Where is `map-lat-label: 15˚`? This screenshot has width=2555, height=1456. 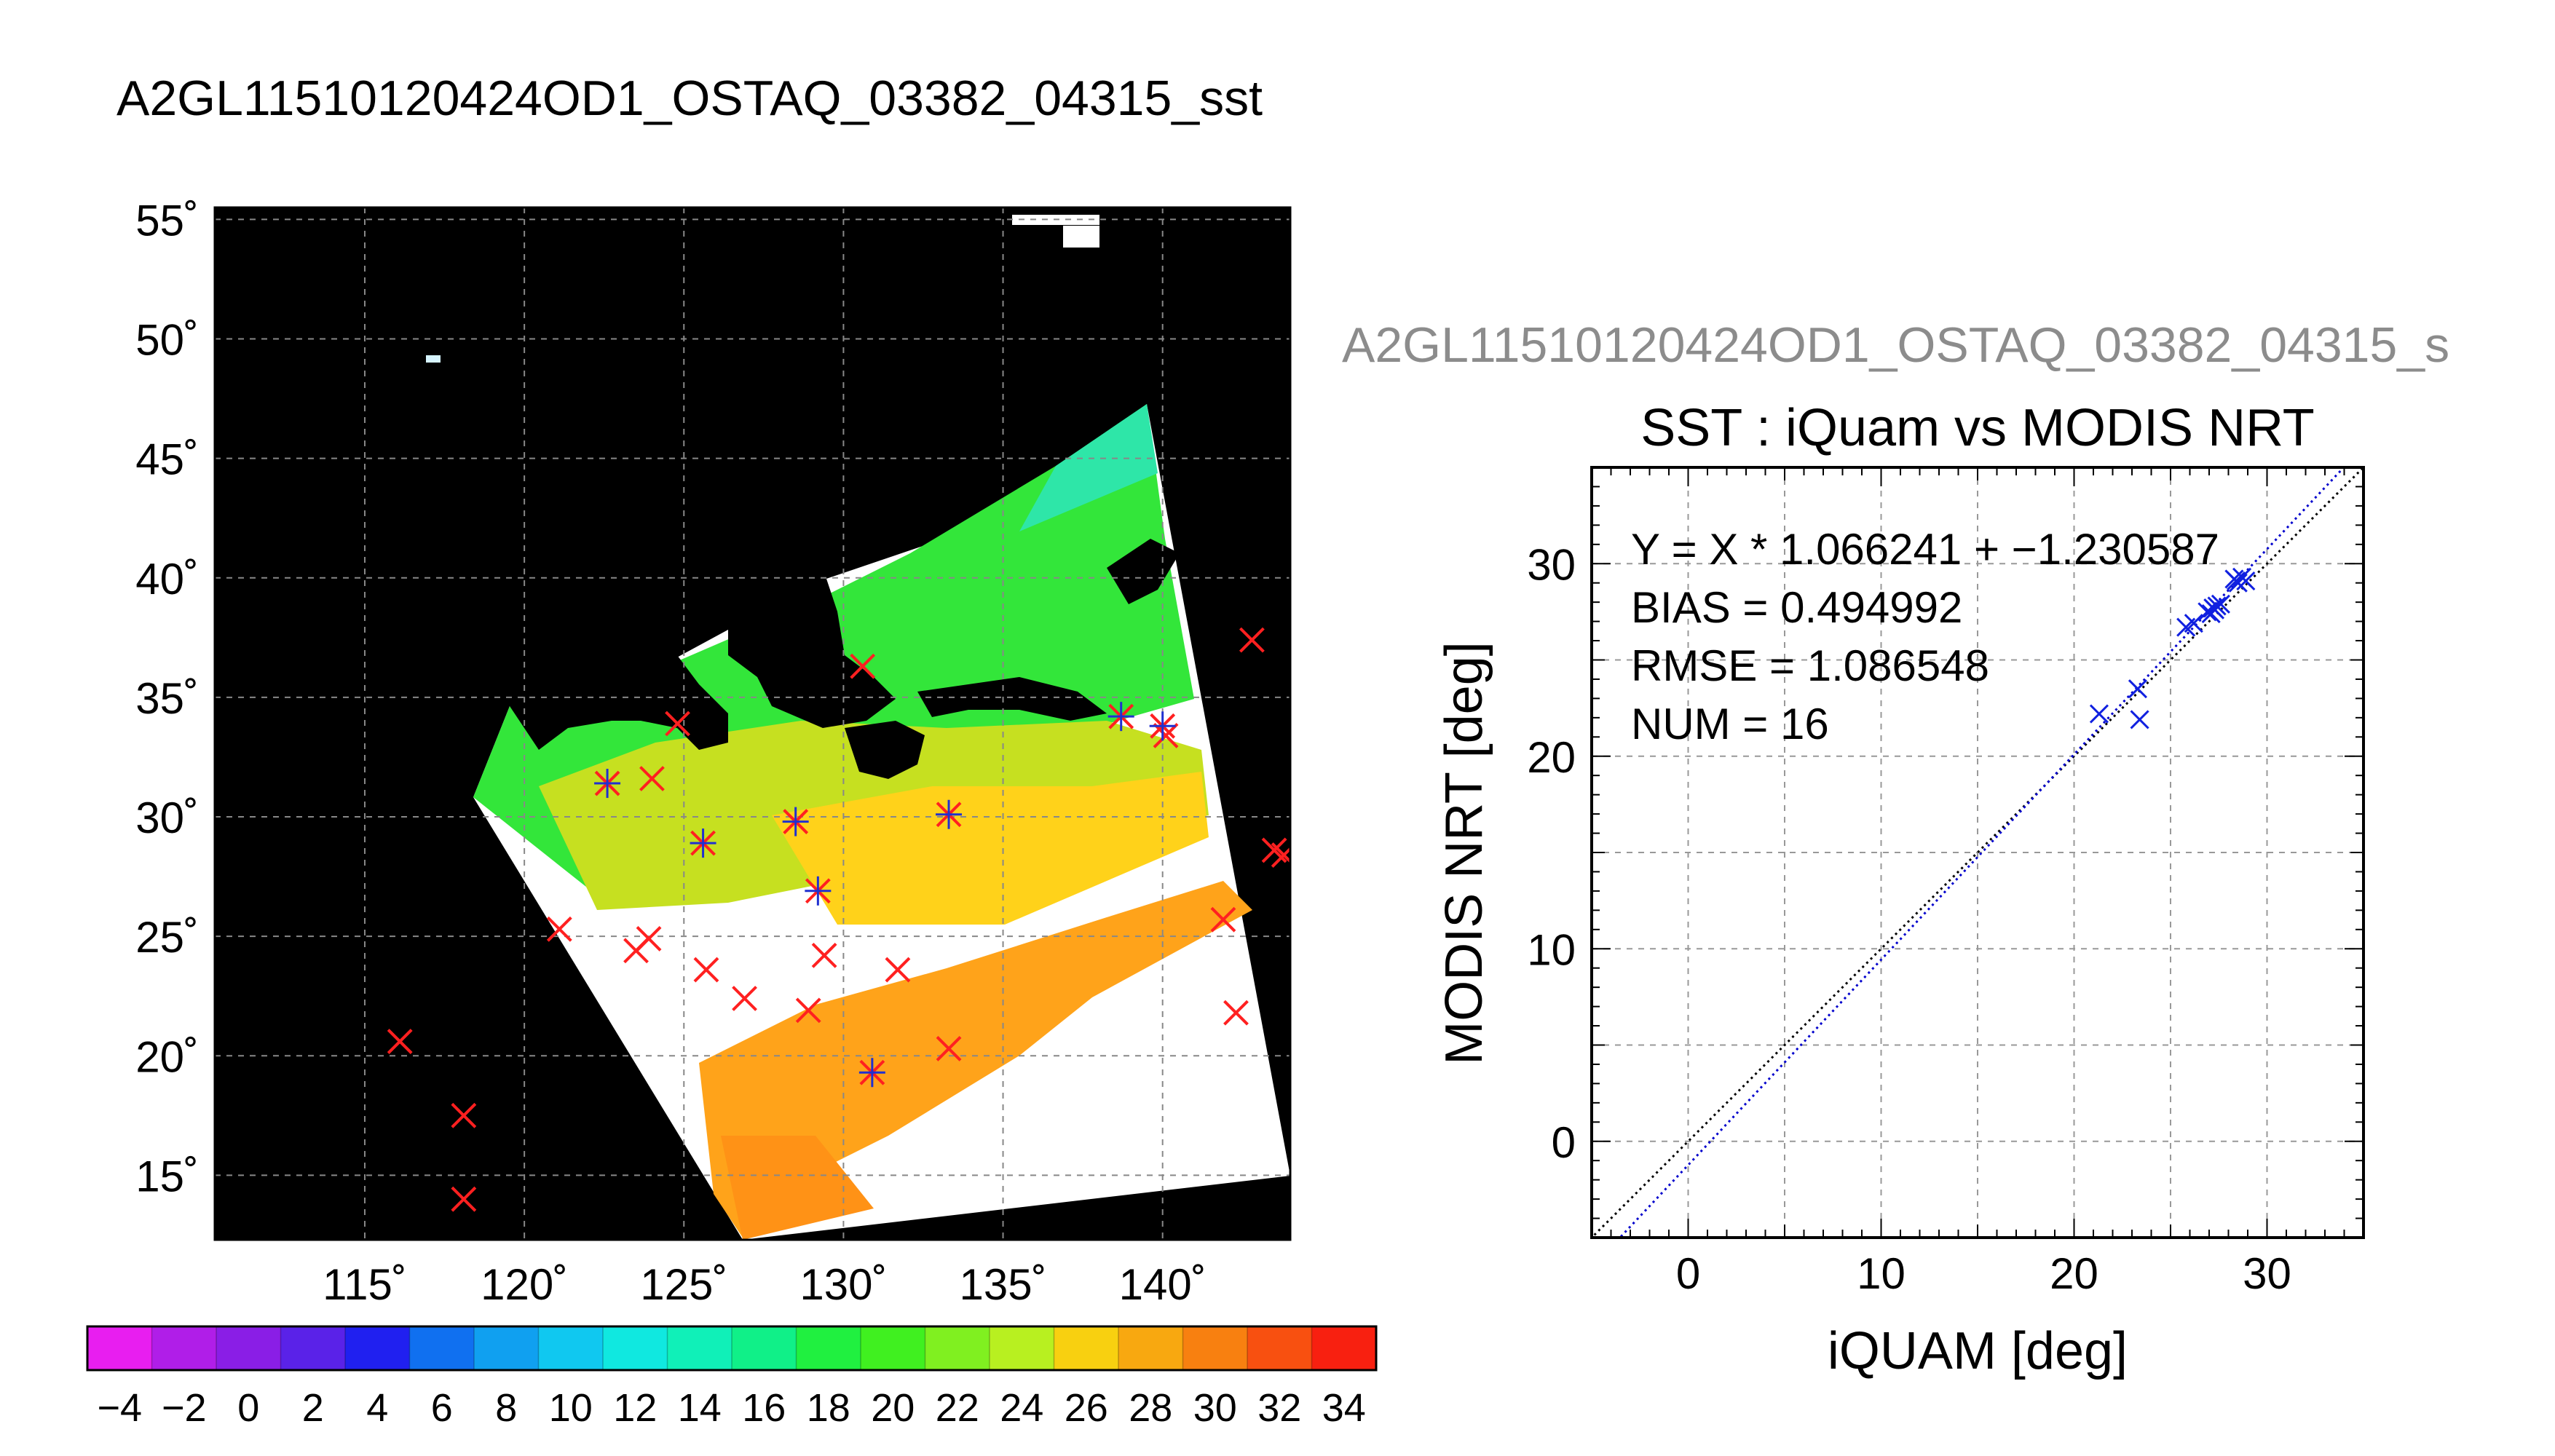
map-lat-label: 15˚ is located at coordinates (167, 1176).